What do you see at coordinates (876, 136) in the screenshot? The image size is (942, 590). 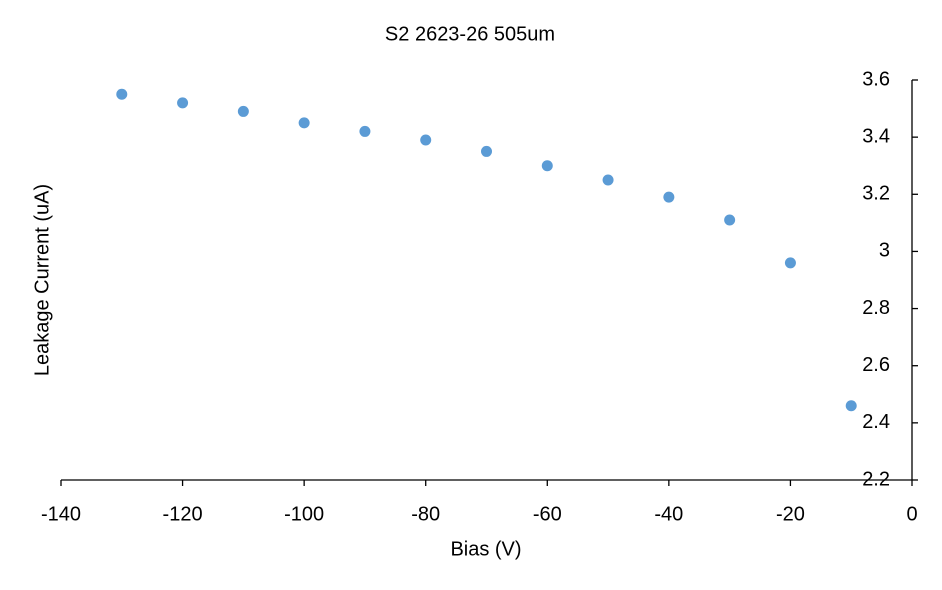 I see `y-tick-label: 3.4` at bounding box center [876, 136].